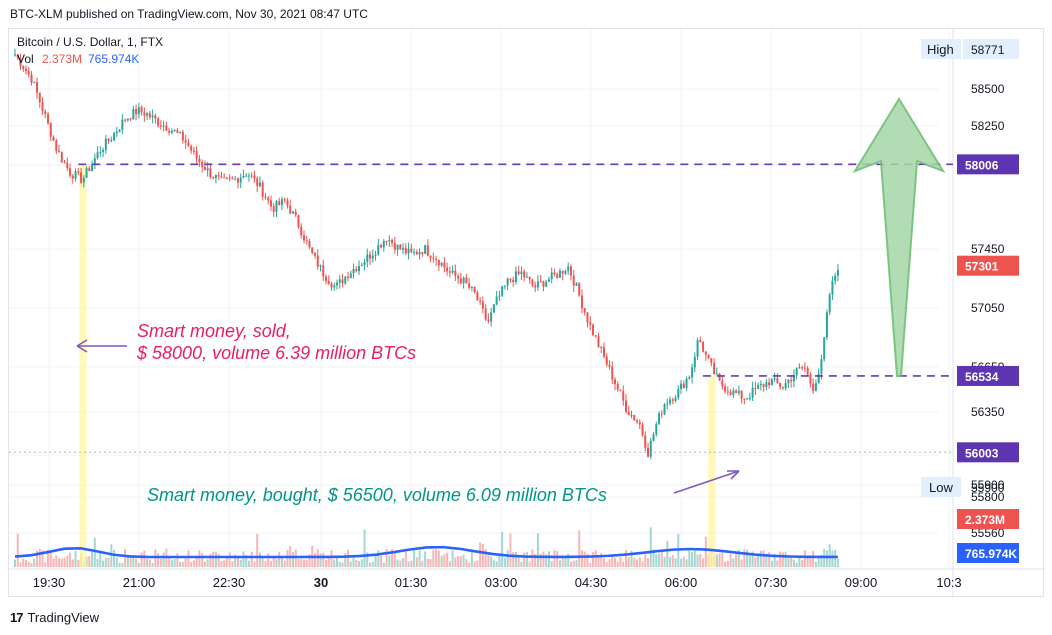 This screenshot has width=1052, height=635. What do you see at coordinates (982, 377) in the screenshot?
I see `level-tag-56534: 56534` at bounding box center [982, 377].